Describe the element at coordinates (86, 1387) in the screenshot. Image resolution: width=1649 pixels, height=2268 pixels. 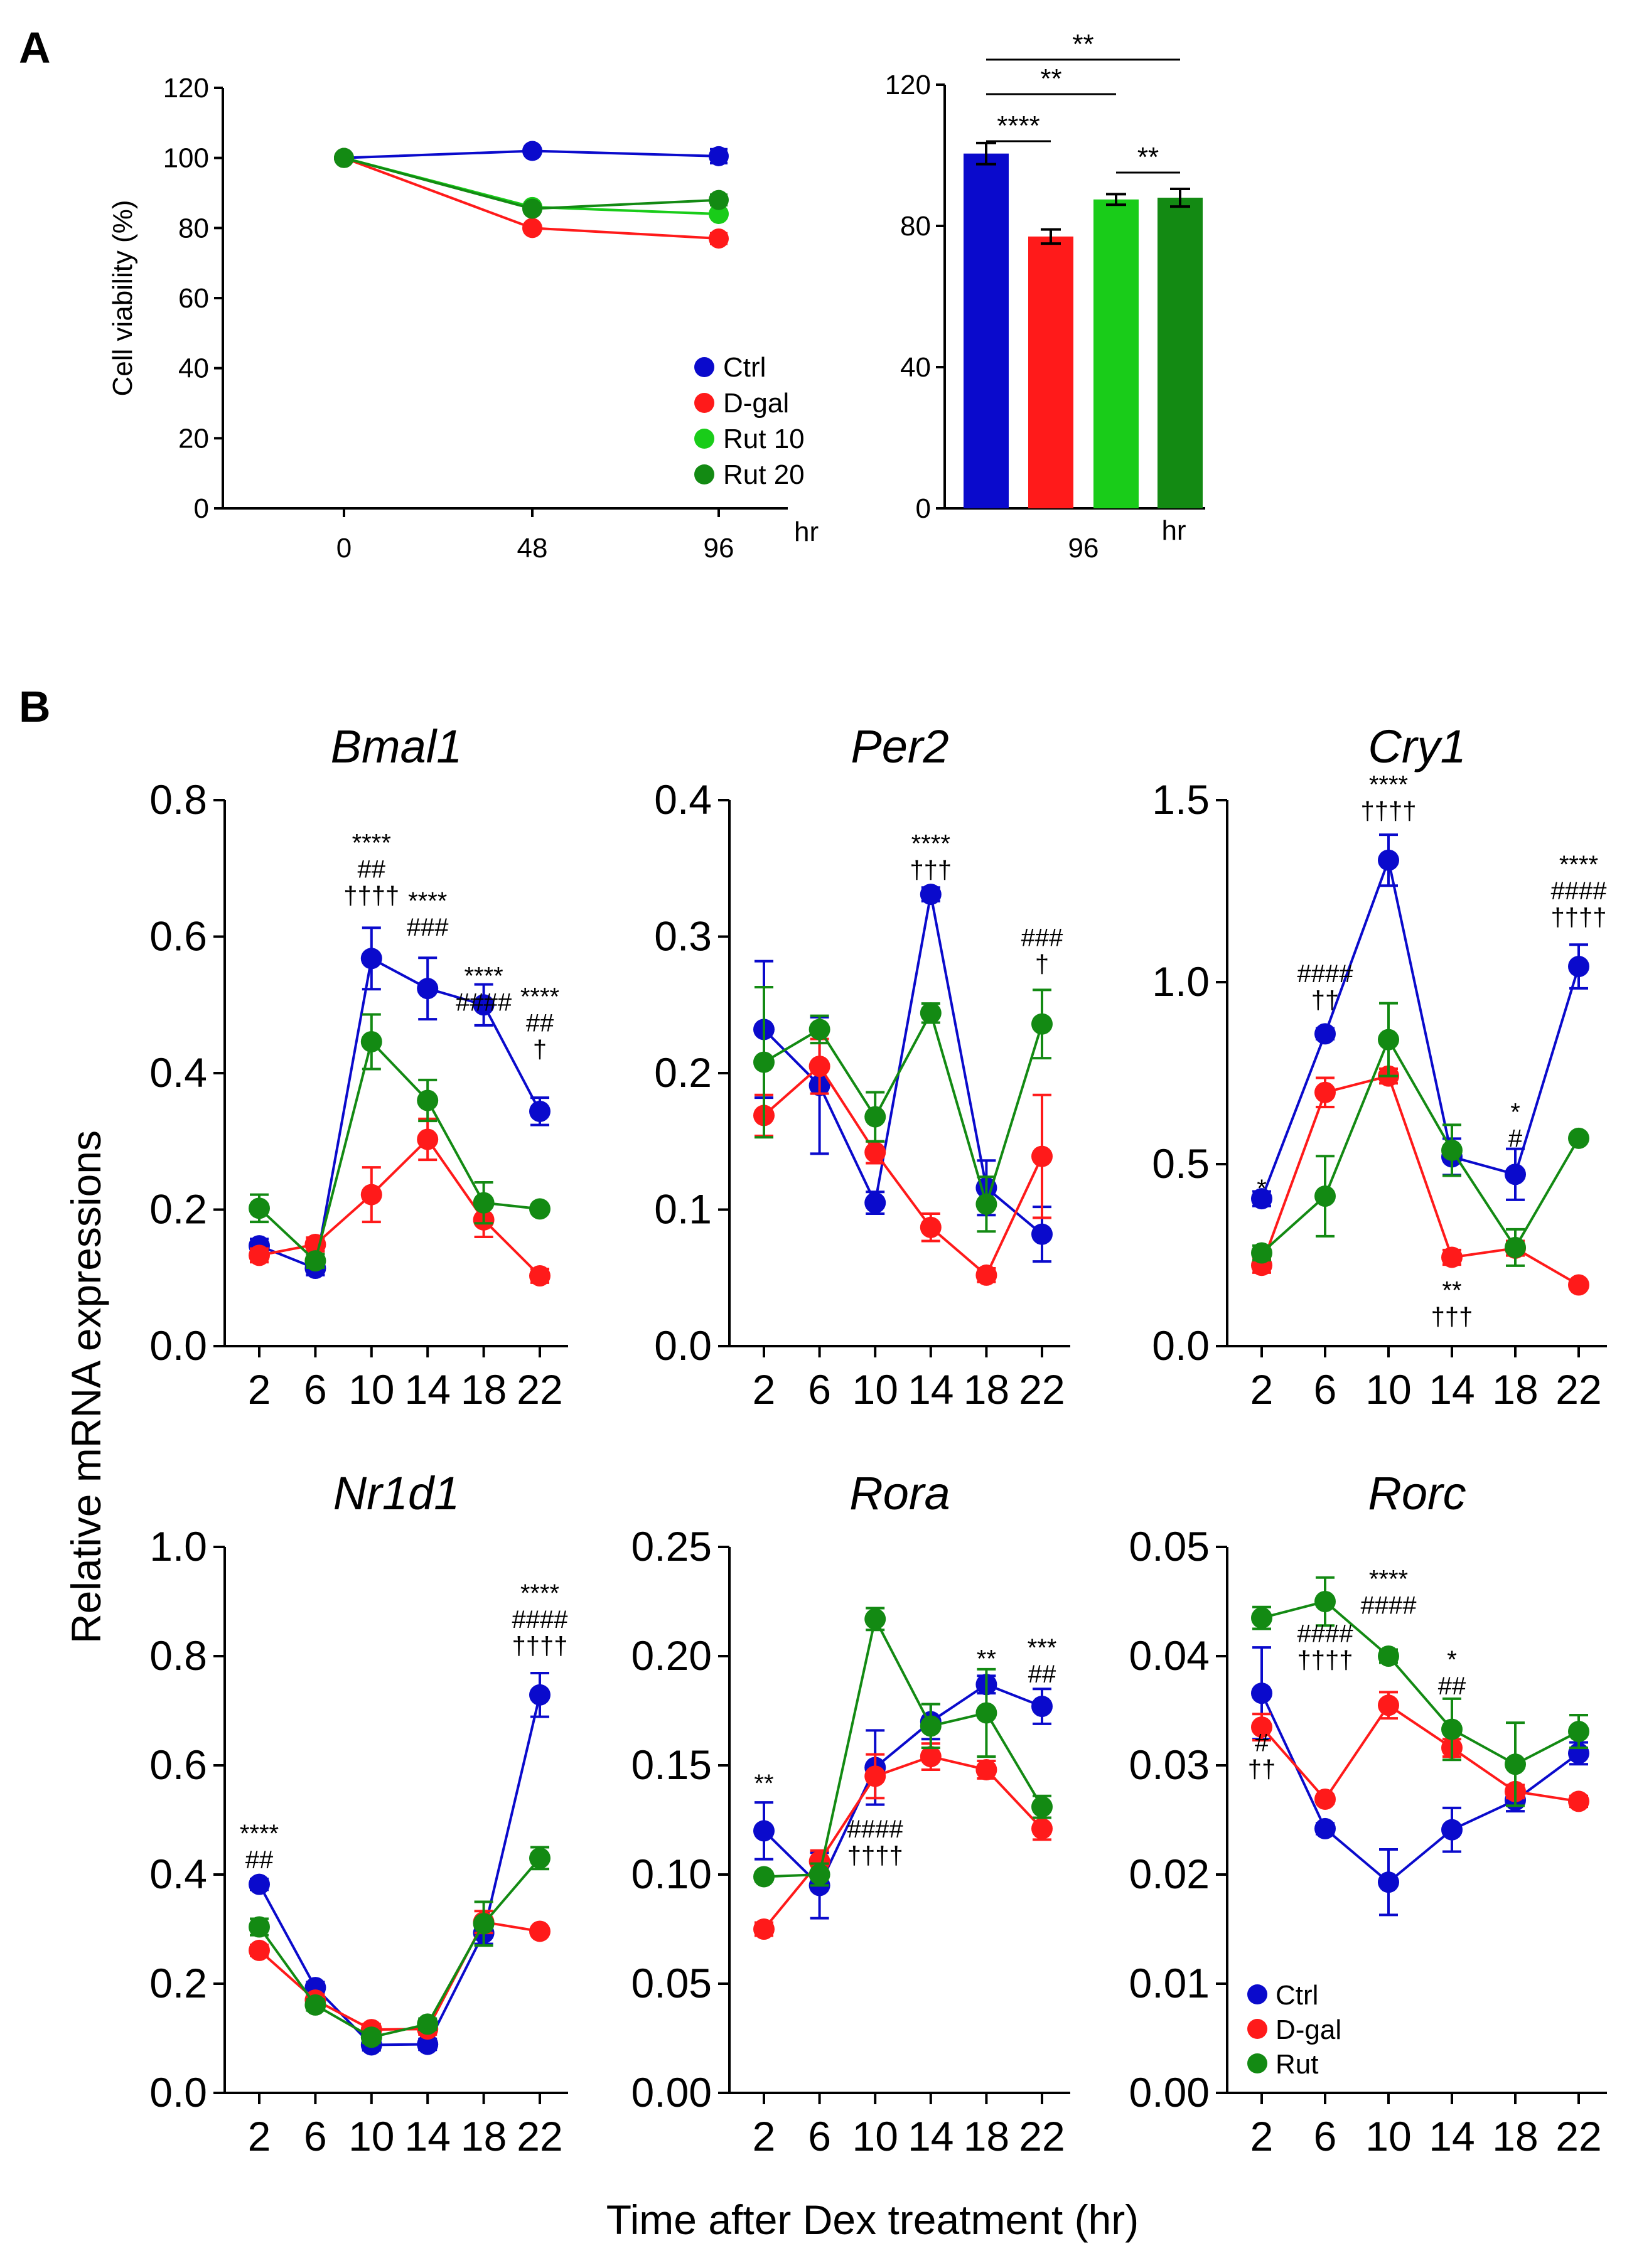
I see `b-ylabel: Relative mRNA expressions` at that location.